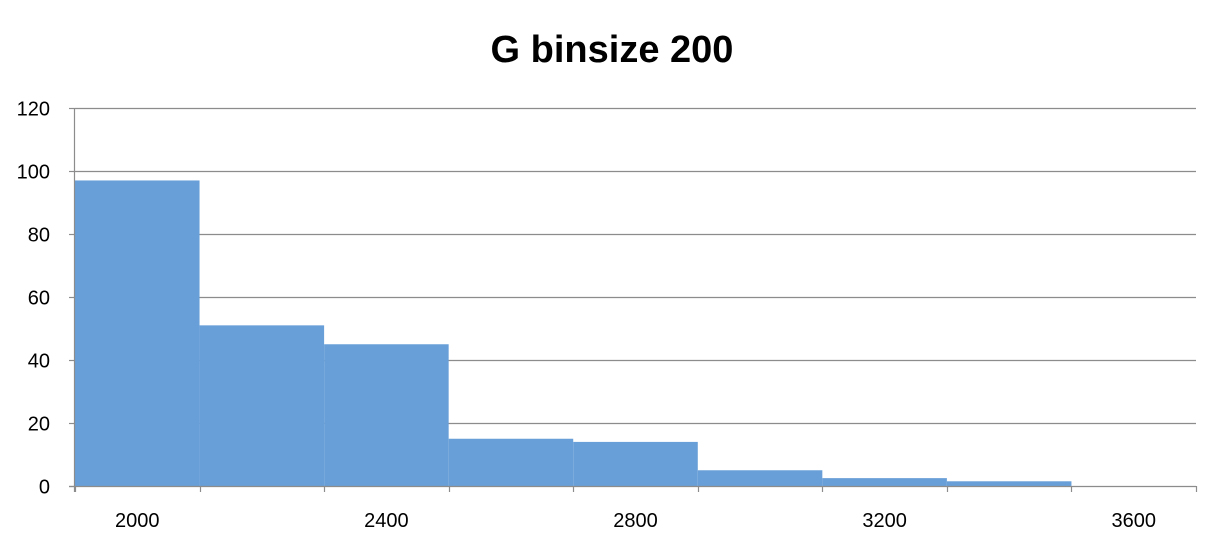 This screenshot has height=546, width=1226. Describe the element at coordinates (39, 362) in the screenshot. I see `y-tick-label: 40` at that location.